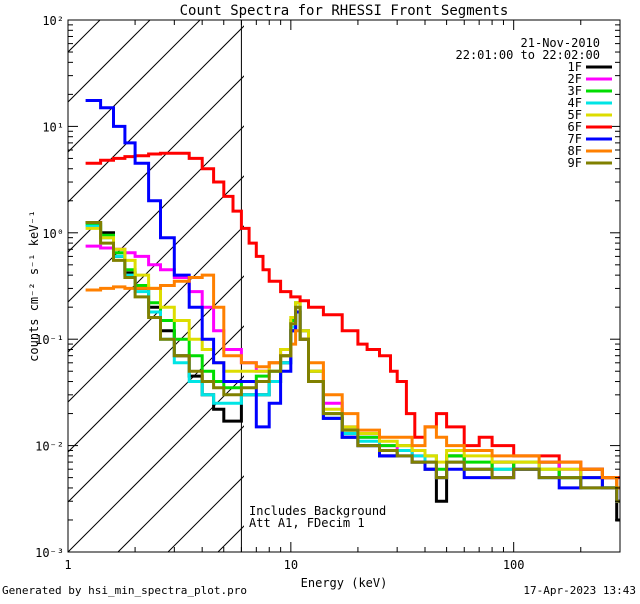 The width and height of the screenshot is (640, 604). What do you see at coordinates (575, 139) in the screenshot?
I see `legend-label-7f: 7F` at bounding box center [575, 139].